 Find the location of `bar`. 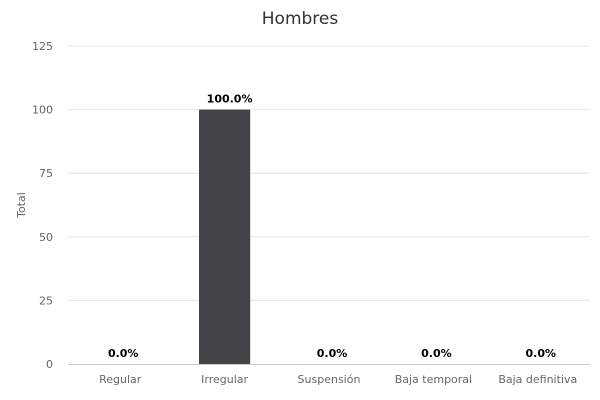

bar is located at coordinates (225, 236).